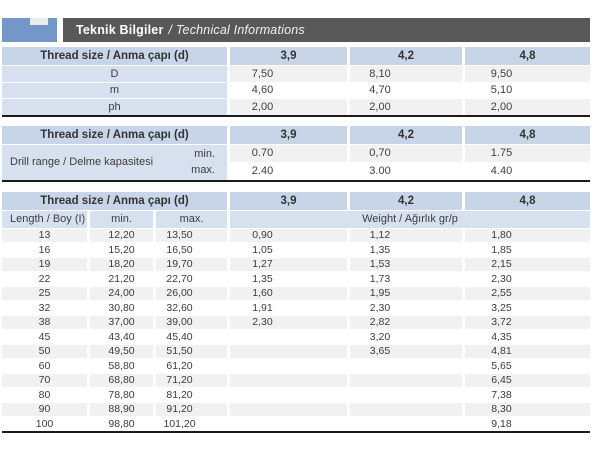  I want to click on min-cell: 68,80, so click(121, 380).